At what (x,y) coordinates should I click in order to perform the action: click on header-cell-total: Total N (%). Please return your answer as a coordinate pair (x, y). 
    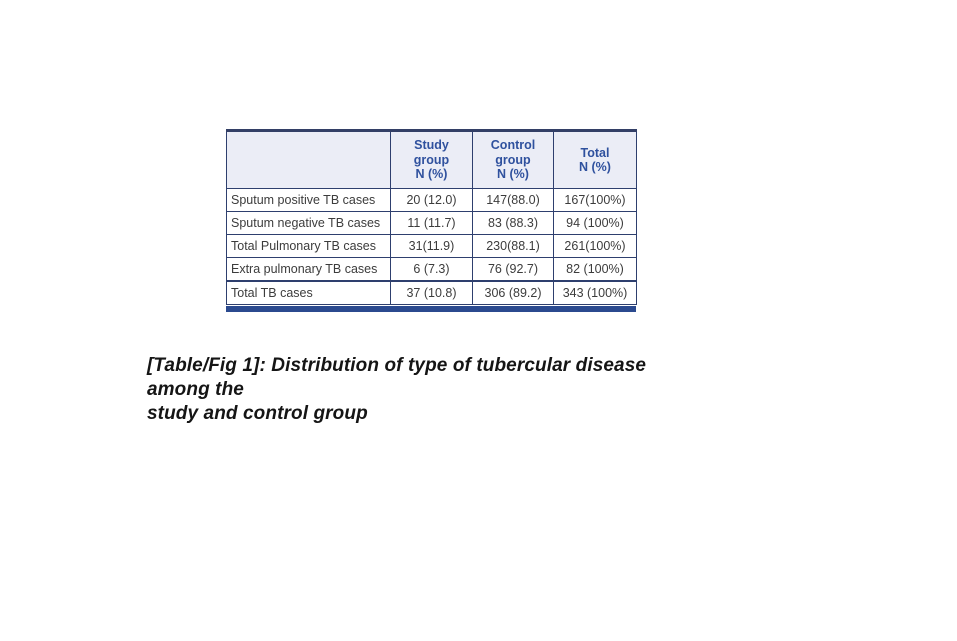
    Looking at the image, I should click on (595, 159).